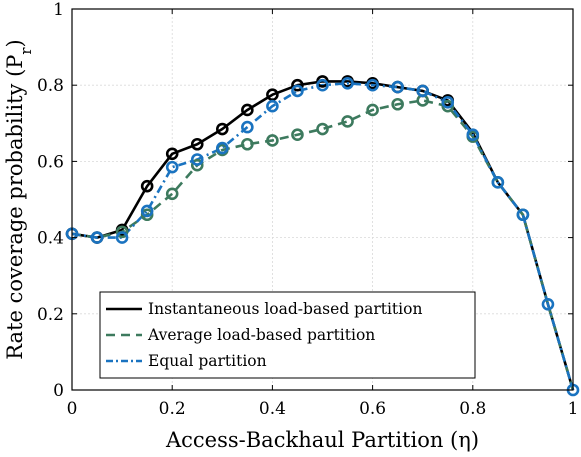  What do you see at coordinates (72, 409) in the screenshot?
I see `x-tick-label: 0` at bounding box center [72, 409].